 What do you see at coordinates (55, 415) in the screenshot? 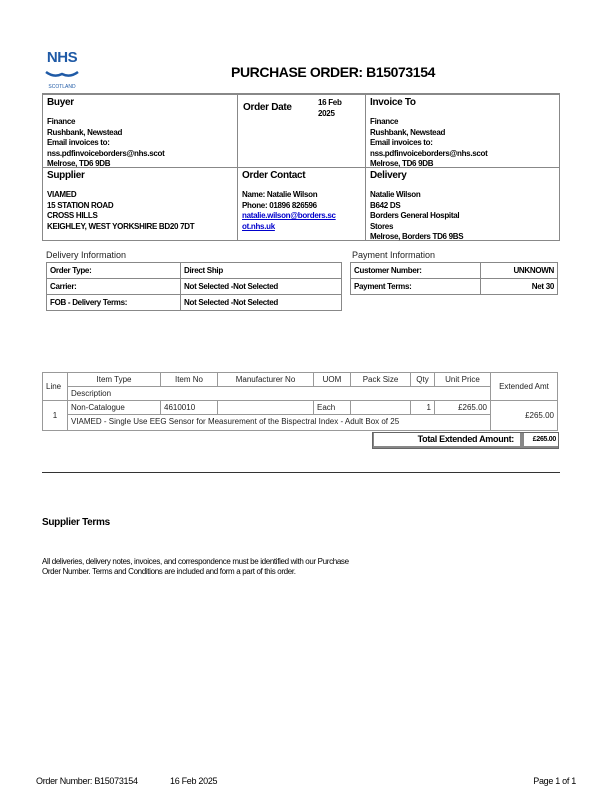
I see `cell-line: 1` at bounding box center [55, 415].